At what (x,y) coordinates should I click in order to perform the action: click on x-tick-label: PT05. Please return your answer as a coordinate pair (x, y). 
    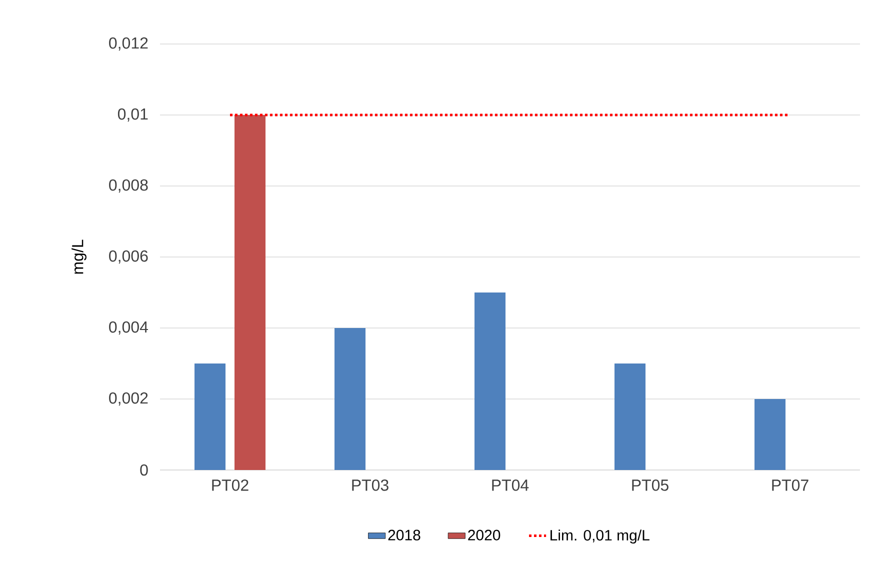
    Looking at the image, I should click on (650, 485).